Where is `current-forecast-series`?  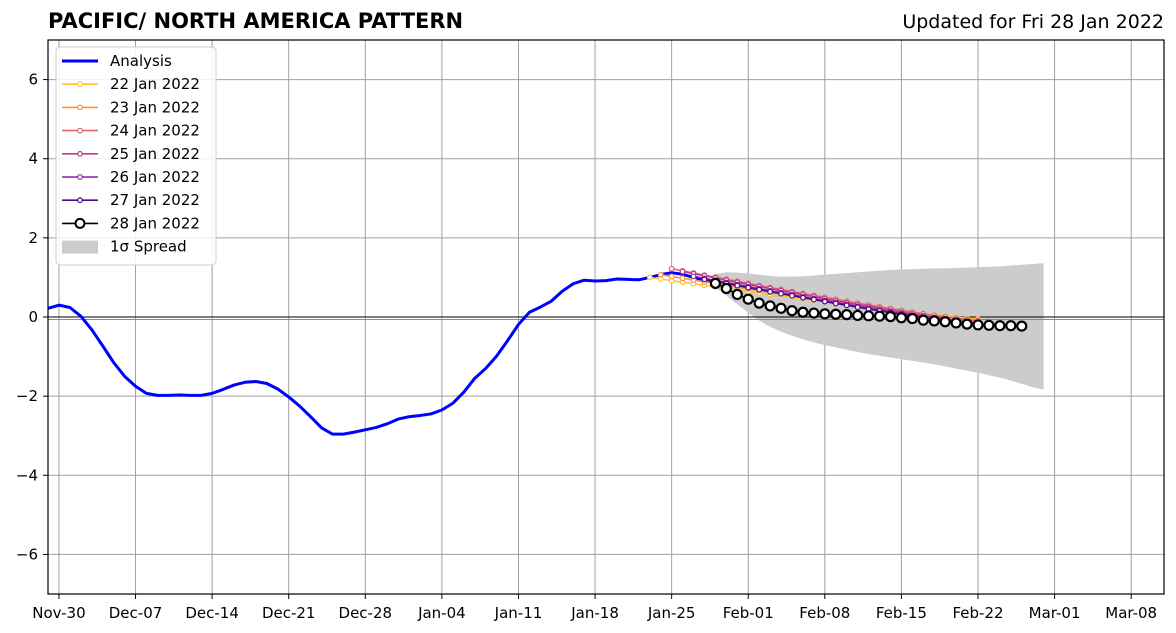
current-forecast-series is located at coordinates (868, 304).